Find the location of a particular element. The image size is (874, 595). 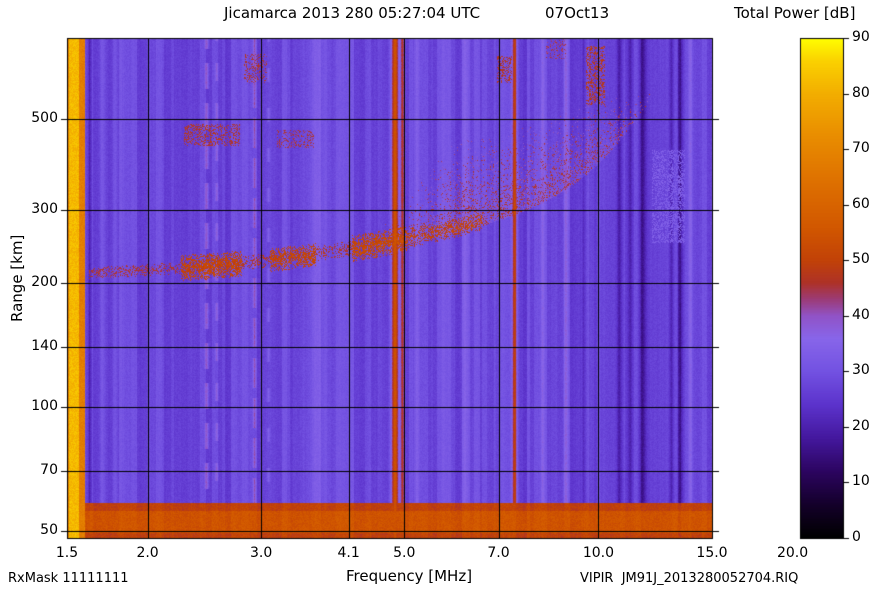

colorbar-tick-label: 60 is located at coordinates (861, 203).